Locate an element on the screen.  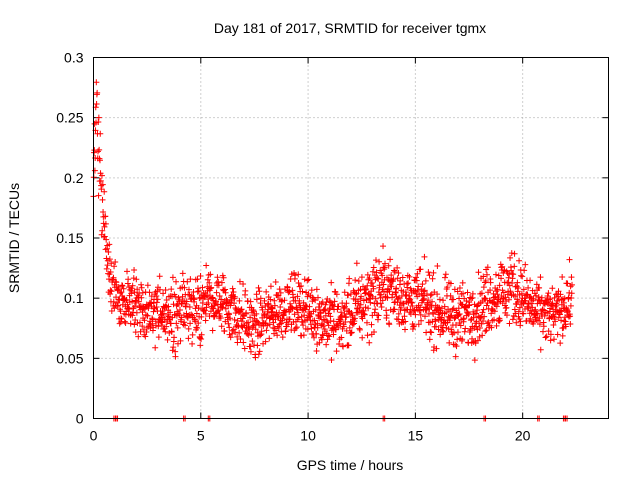
x-tick-label: 10 is located at coordinates (308, 436).